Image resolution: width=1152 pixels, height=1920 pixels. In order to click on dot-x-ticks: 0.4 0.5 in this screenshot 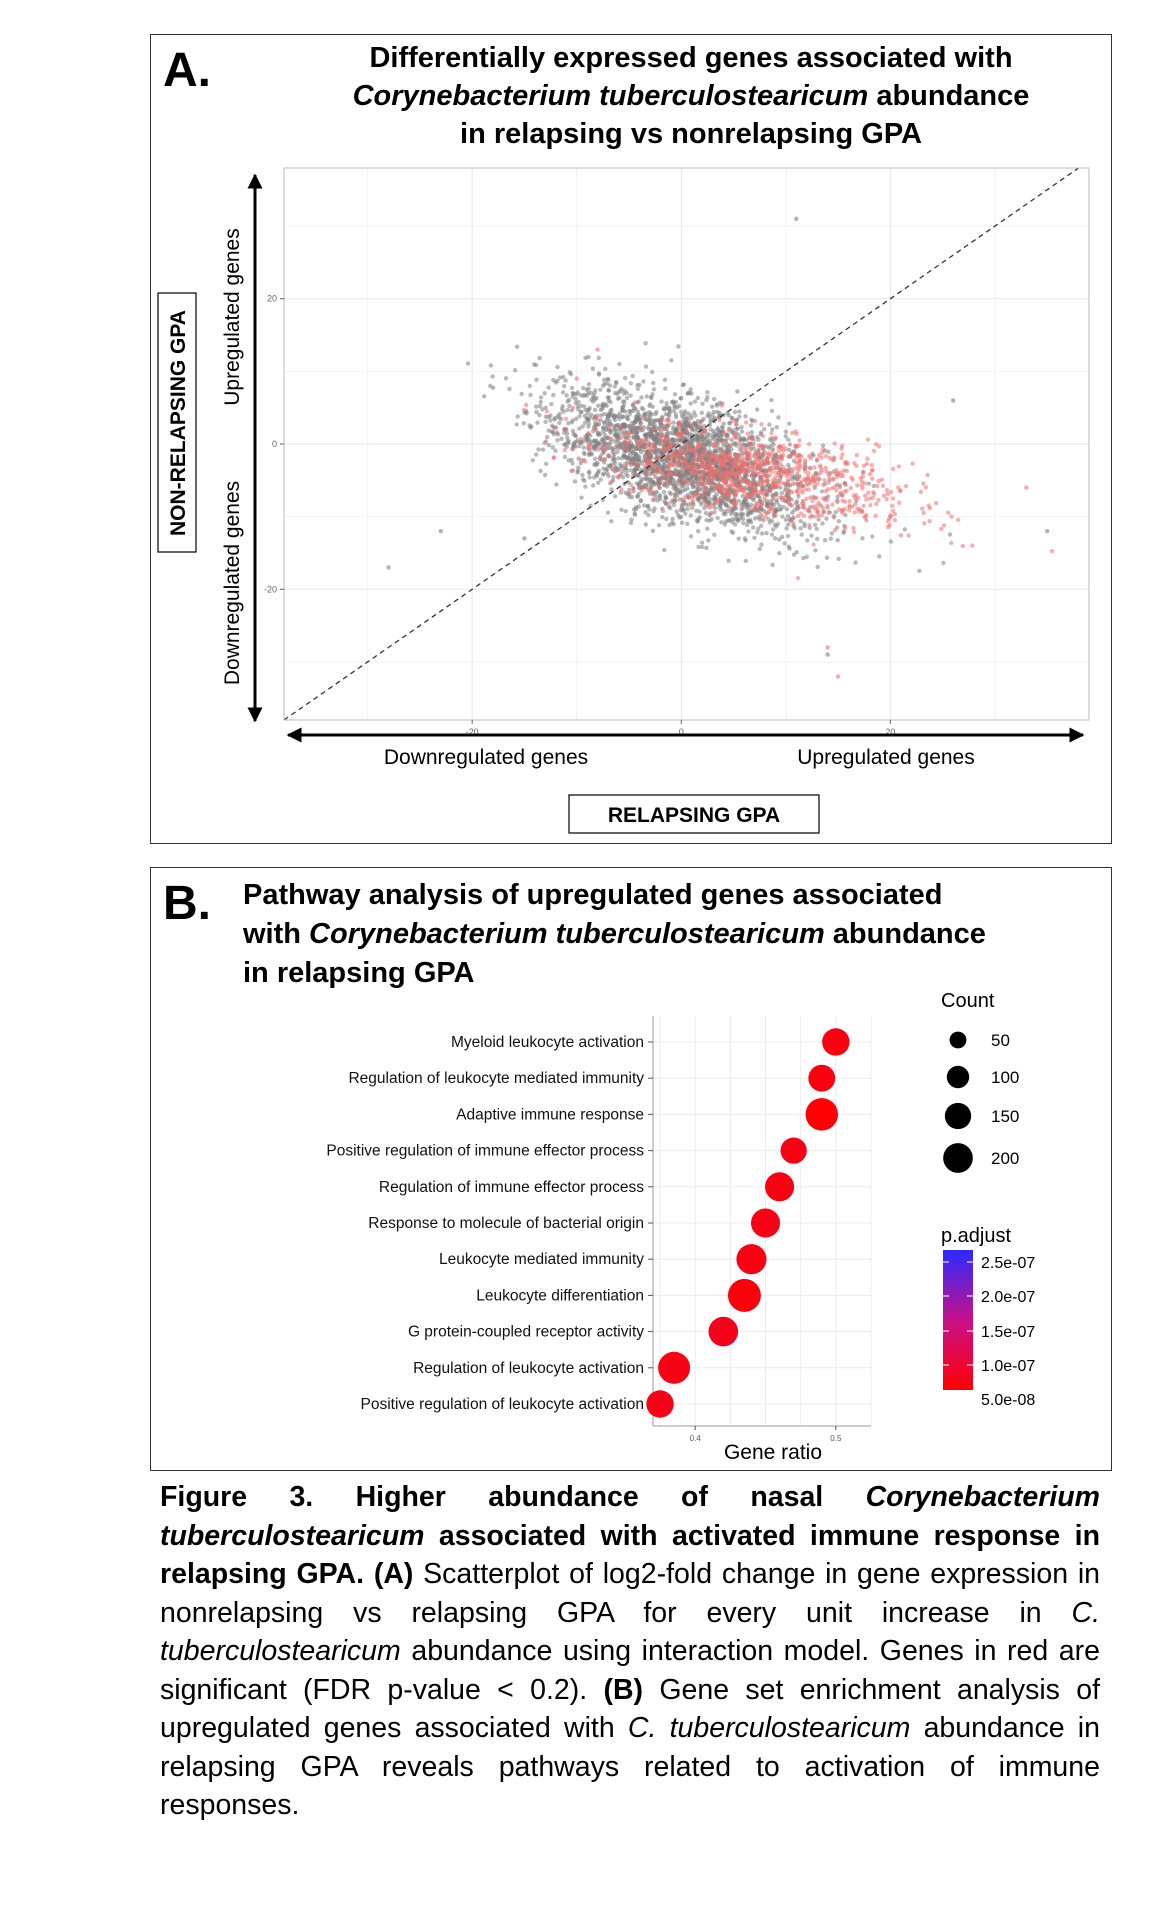, I will do `click(766, 1434)`.